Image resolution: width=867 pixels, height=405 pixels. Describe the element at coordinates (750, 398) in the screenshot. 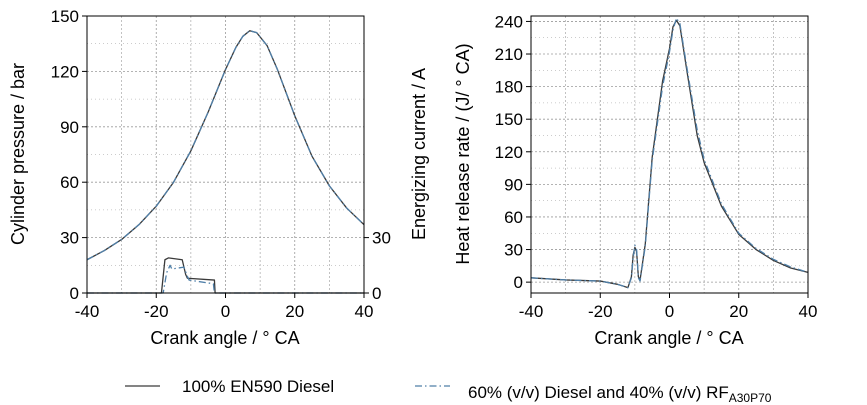

I see `legend-label-blend-subscript: A30P70` at that location.